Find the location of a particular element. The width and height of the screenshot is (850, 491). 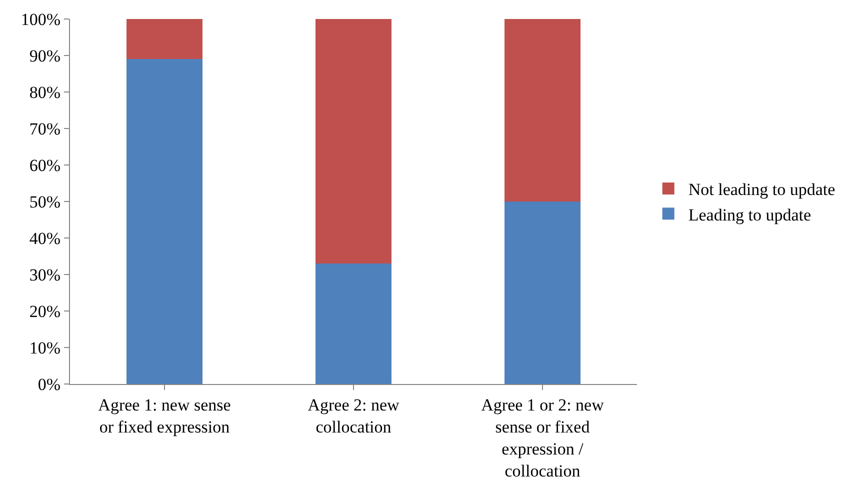

y-tick-label: 90% is located at coordinates (45, 56).